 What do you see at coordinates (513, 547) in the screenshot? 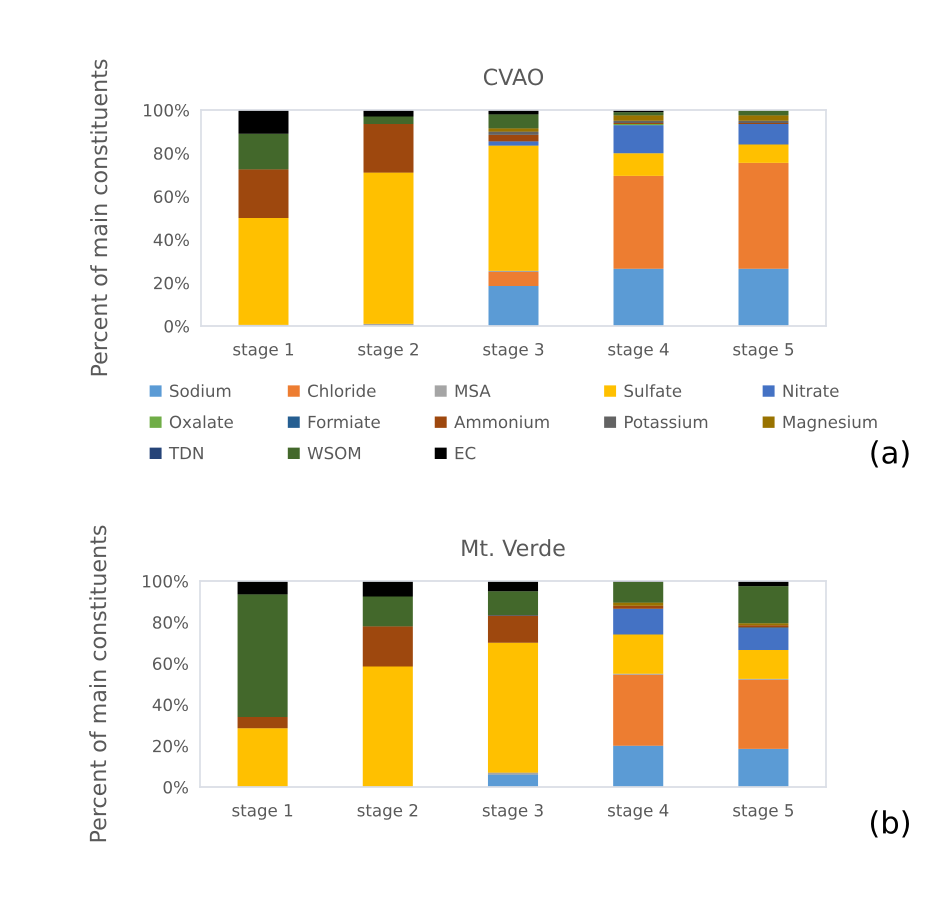
I see `chart-title: Mt. Verde` at bounding box center [513, 547].